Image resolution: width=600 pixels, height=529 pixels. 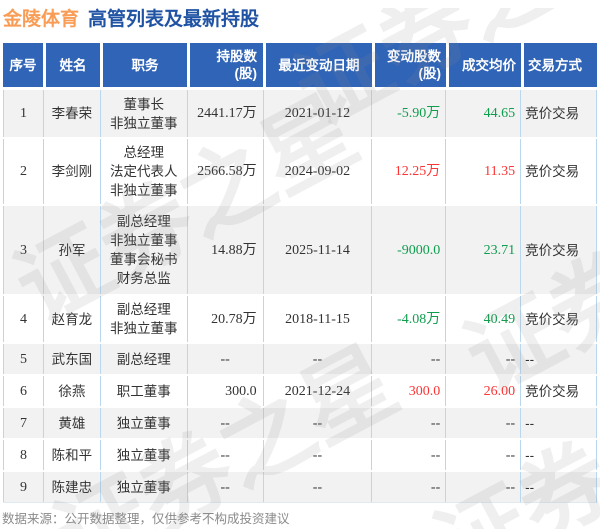 I want to click on cell-change-date: 2021-12-24, so click(x=317, y=391).